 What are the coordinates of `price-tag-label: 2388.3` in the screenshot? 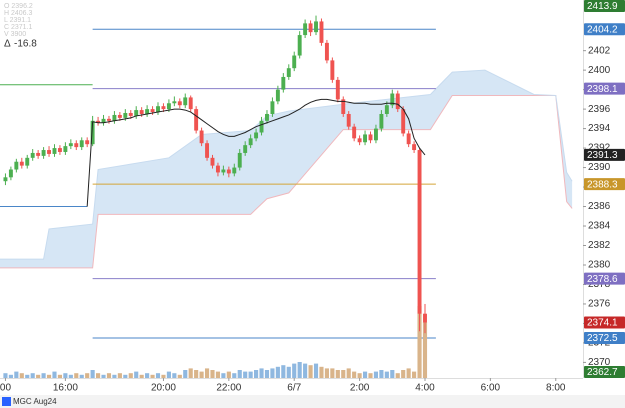 It's located at (602, 184).